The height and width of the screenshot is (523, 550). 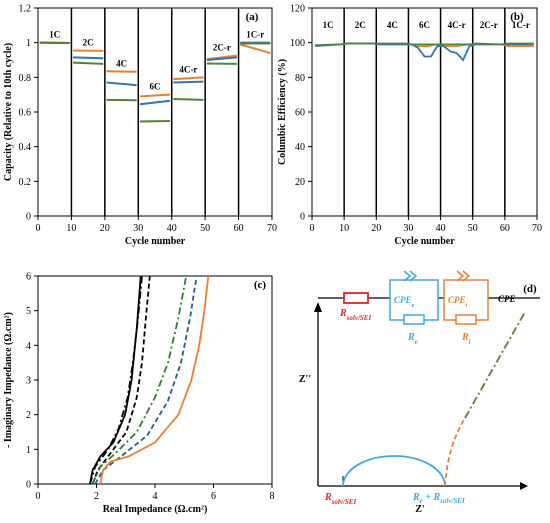 I want to click on y-tick-label: 1, so click(x=28, y=43).